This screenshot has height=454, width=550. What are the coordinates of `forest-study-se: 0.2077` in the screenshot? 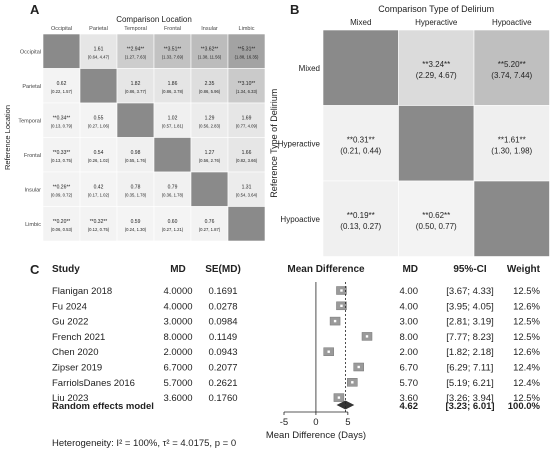 It's located at (222, 368).